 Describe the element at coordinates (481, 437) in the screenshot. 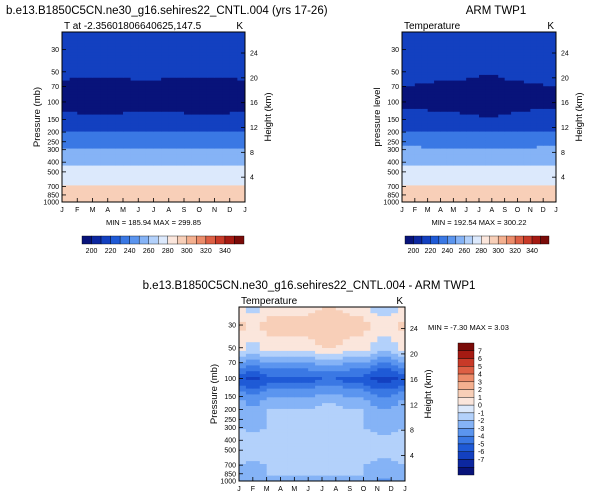

I see `colorbar-label: -4` at that location.